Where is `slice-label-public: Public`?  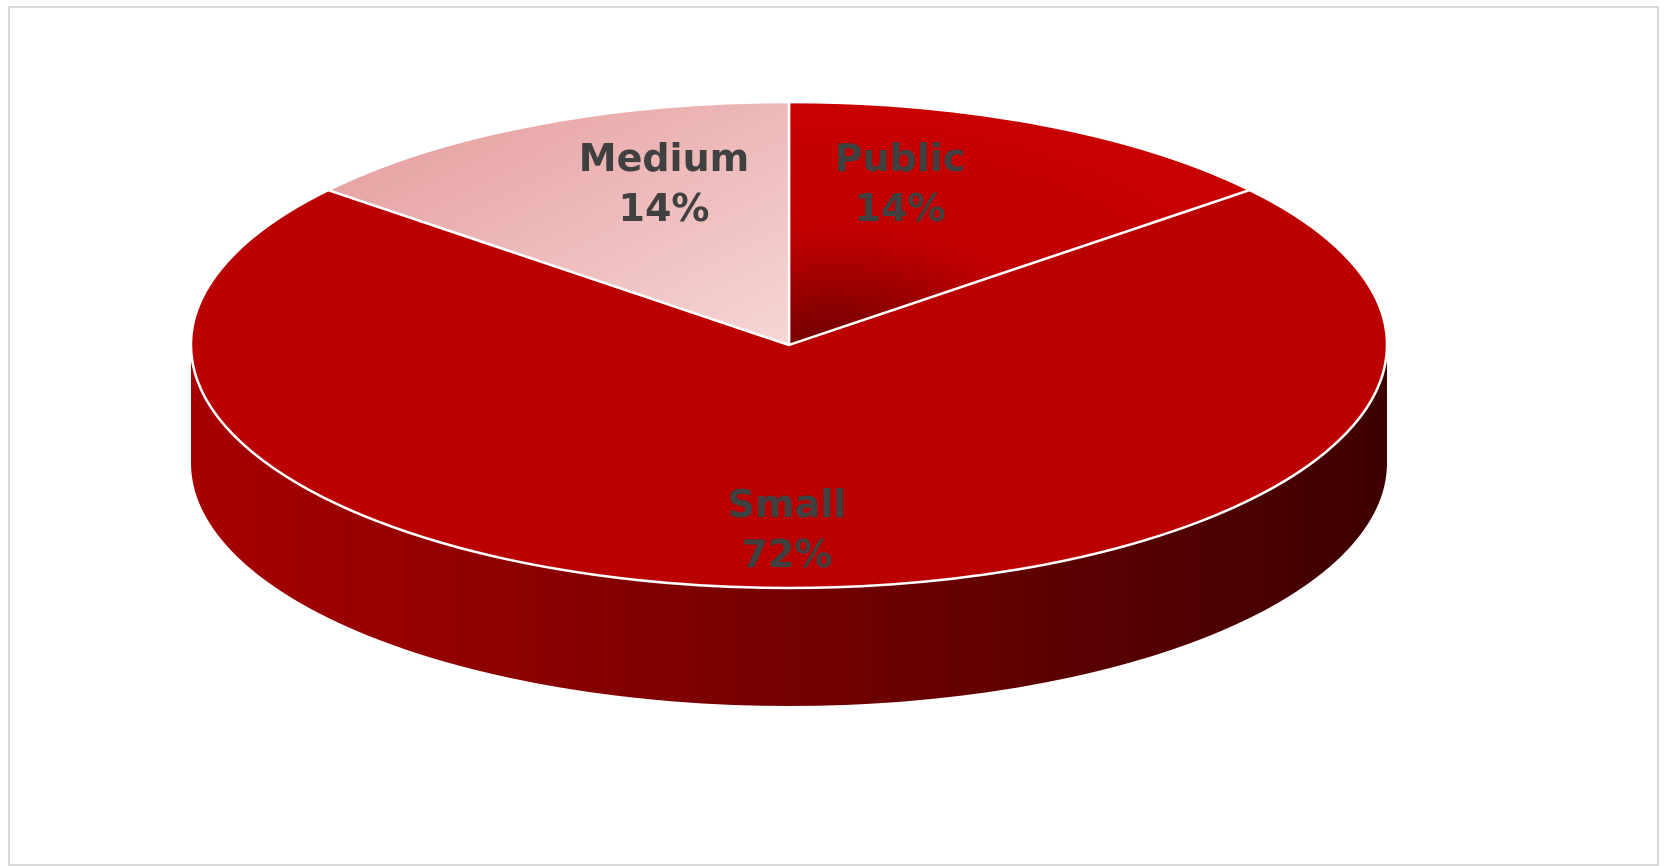 slice-label-public: Public is located at coordinates (900, 158).